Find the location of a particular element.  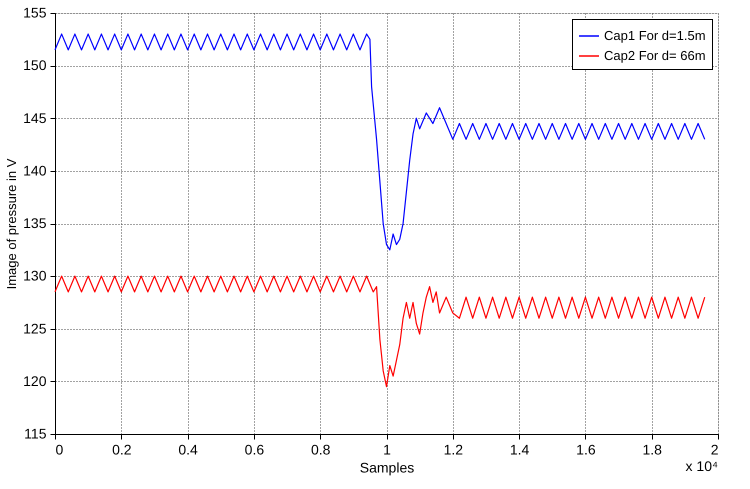

x-tick-label: 0.6 is located at coordinates (254, 450).